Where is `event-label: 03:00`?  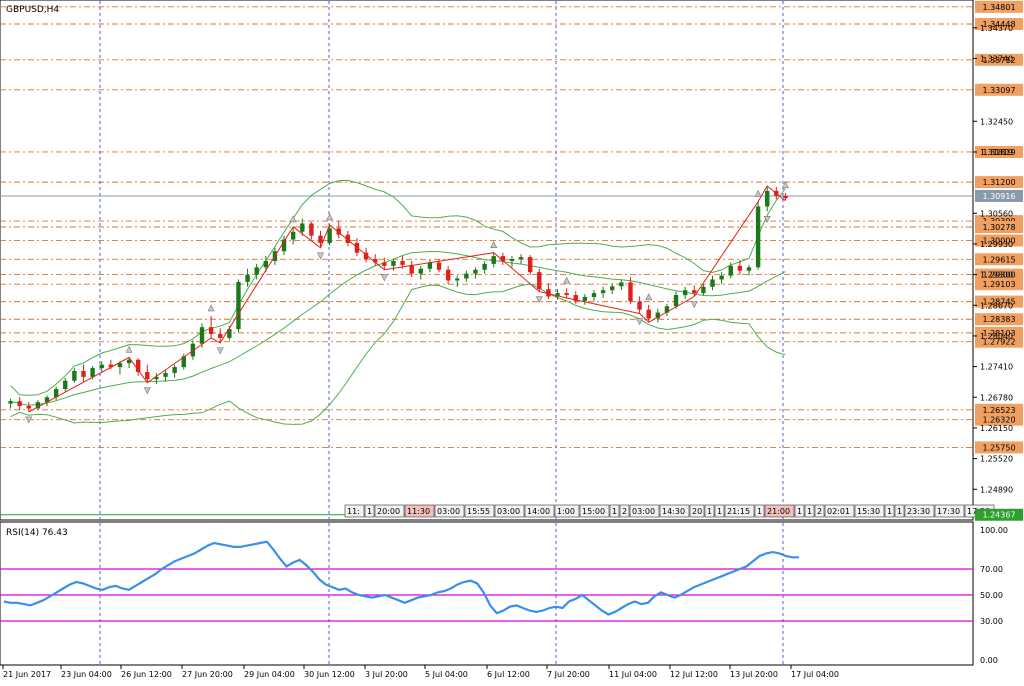 event-label: 03:00 is located at coordinates (508, 511).